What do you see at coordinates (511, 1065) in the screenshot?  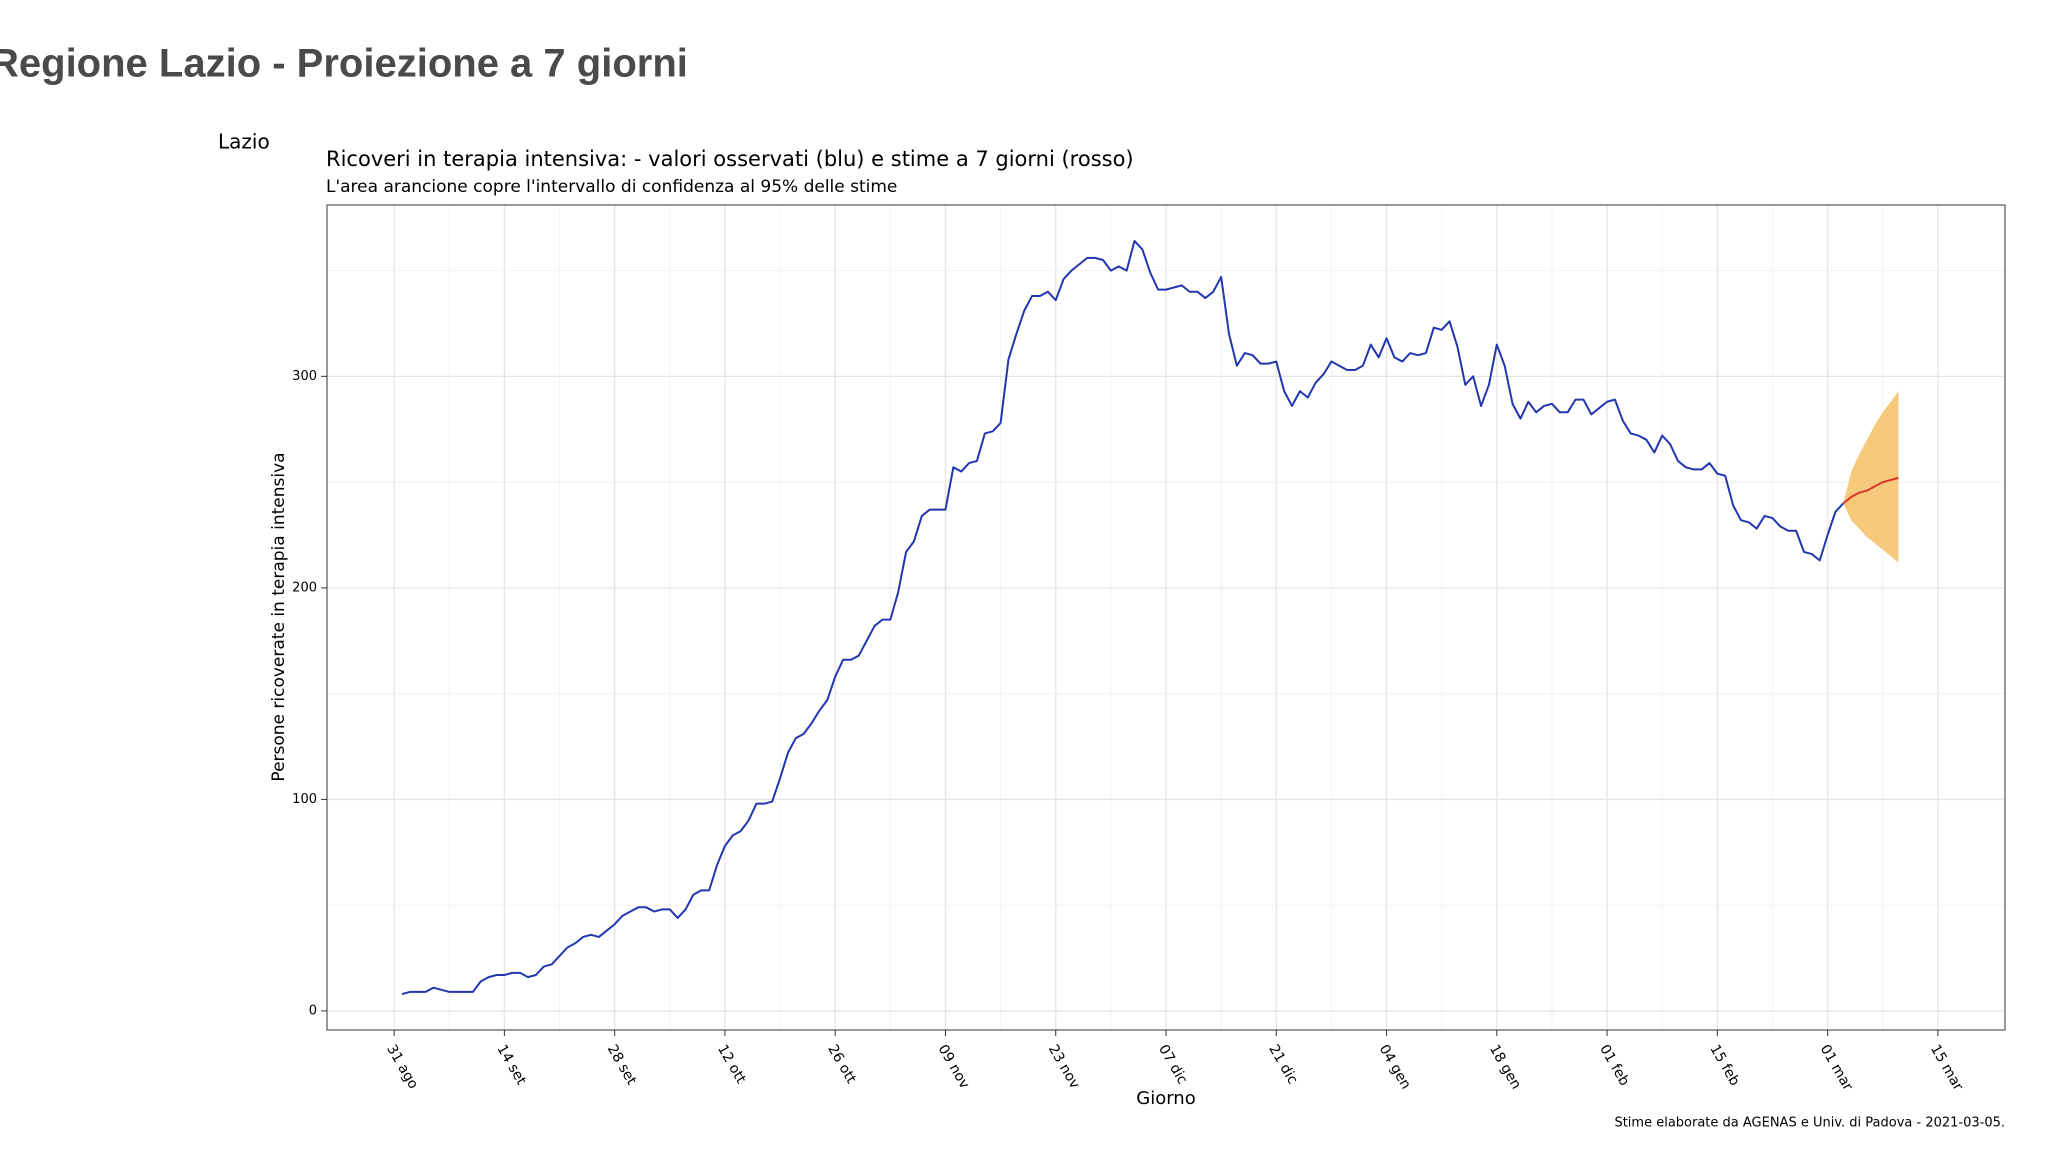 I see `x-tick-label: 14 set` at bounding box center [511, 1065].